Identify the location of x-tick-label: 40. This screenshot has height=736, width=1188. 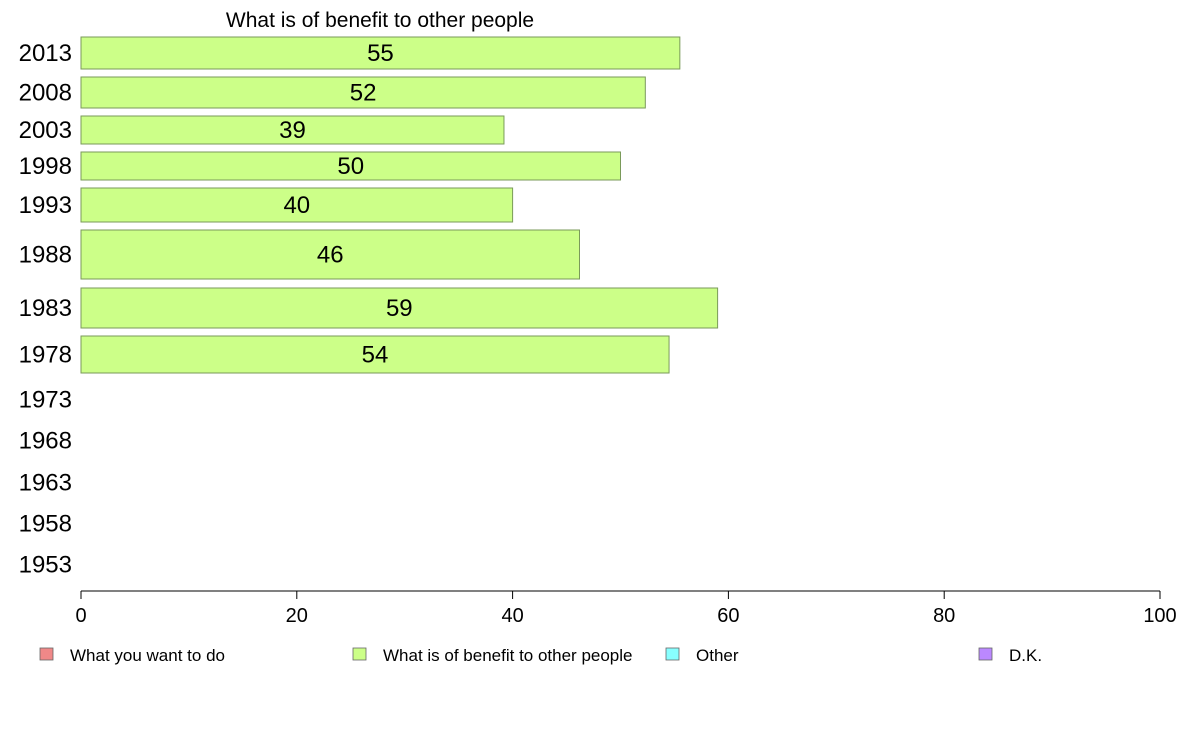
(512, 616).